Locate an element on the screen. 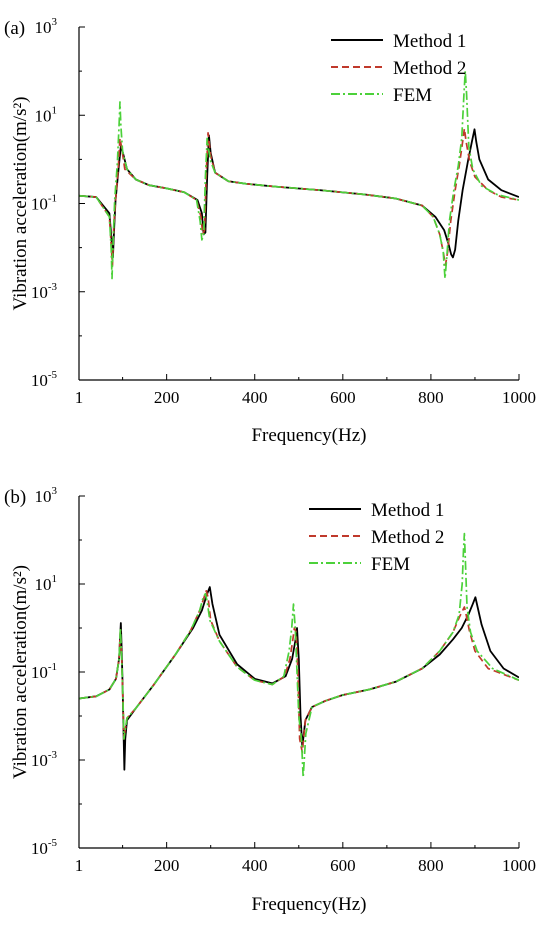  panel-label: (a) is located at coordinates (14, 28).